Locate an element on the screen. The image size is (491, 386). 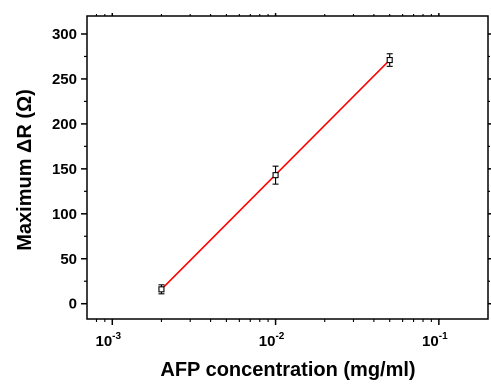
x-axis-title: AFP concentration (mg/ml) is located at coordinates (287, 370).